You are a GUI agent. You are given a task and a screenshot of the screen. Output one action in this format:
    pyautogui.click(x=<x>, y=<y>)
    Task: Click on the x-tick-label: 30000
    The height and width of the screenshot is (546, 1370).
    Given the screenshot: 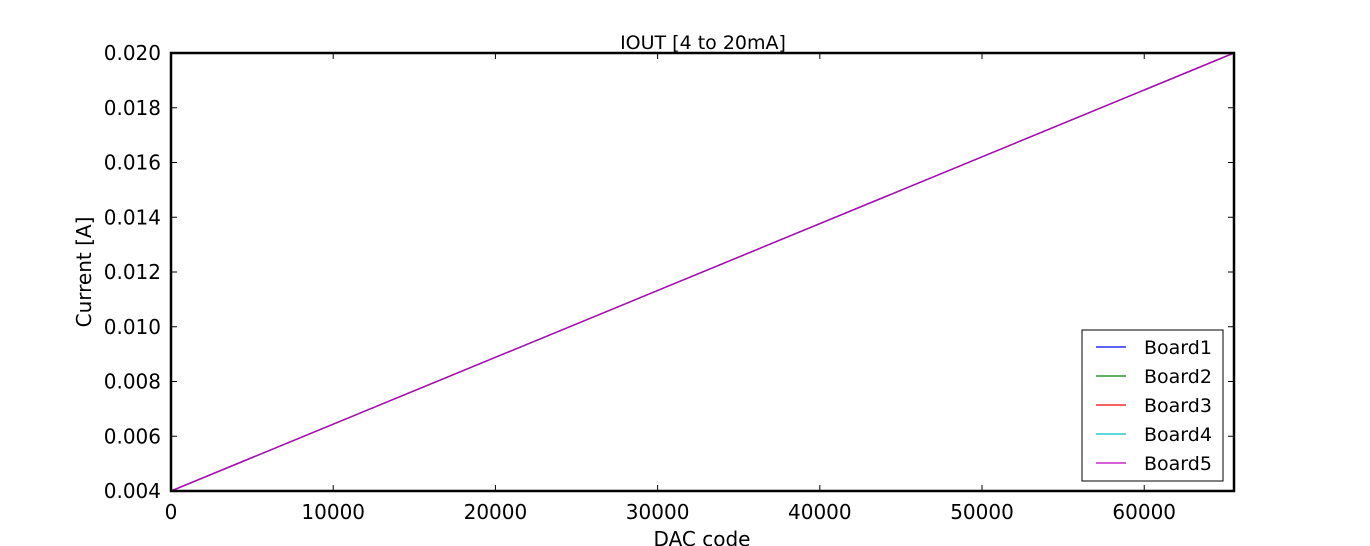 What is the action you would take?
    pyautogui.click(x=658, y=512)
    